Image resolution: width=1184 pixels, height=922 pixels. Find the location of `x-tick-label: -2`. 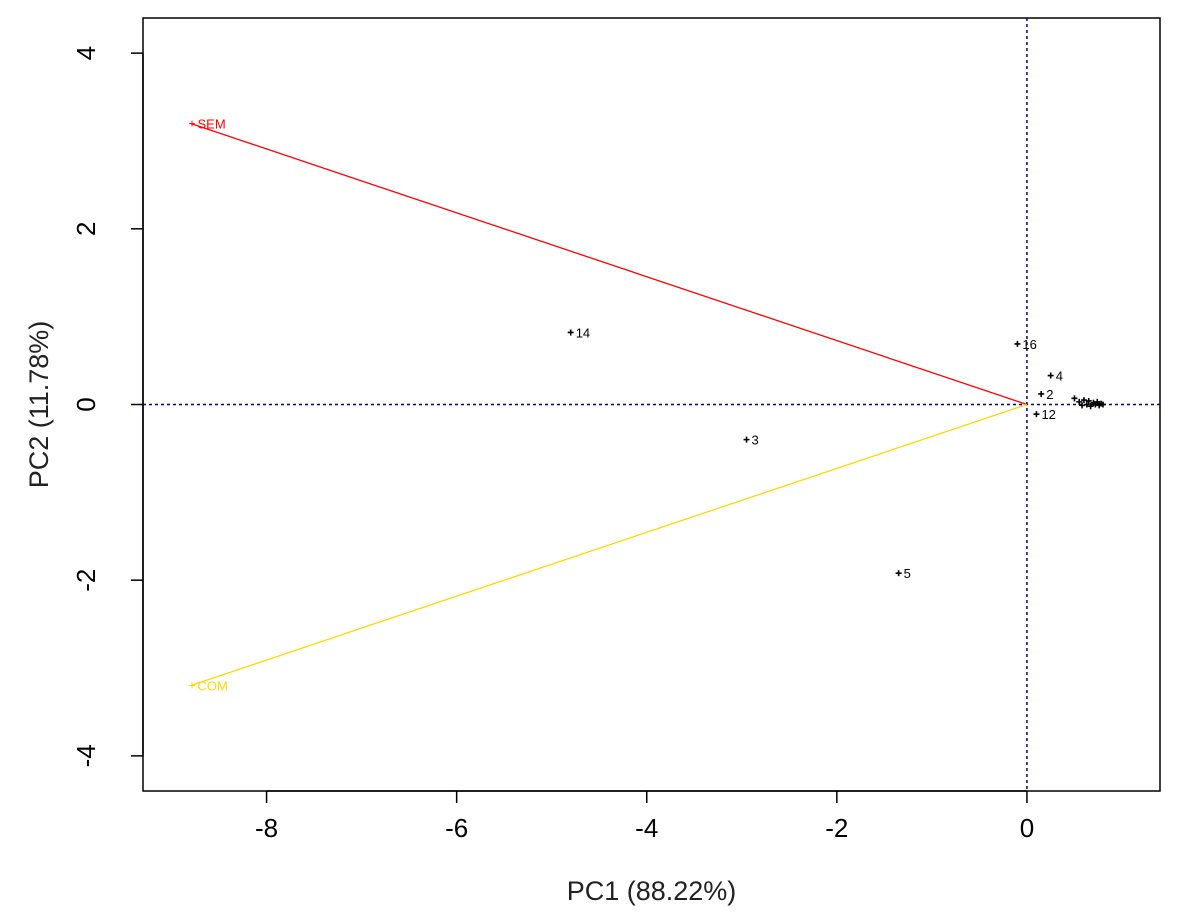

x-tick-label: -2 is located at coordinates (836, 828).